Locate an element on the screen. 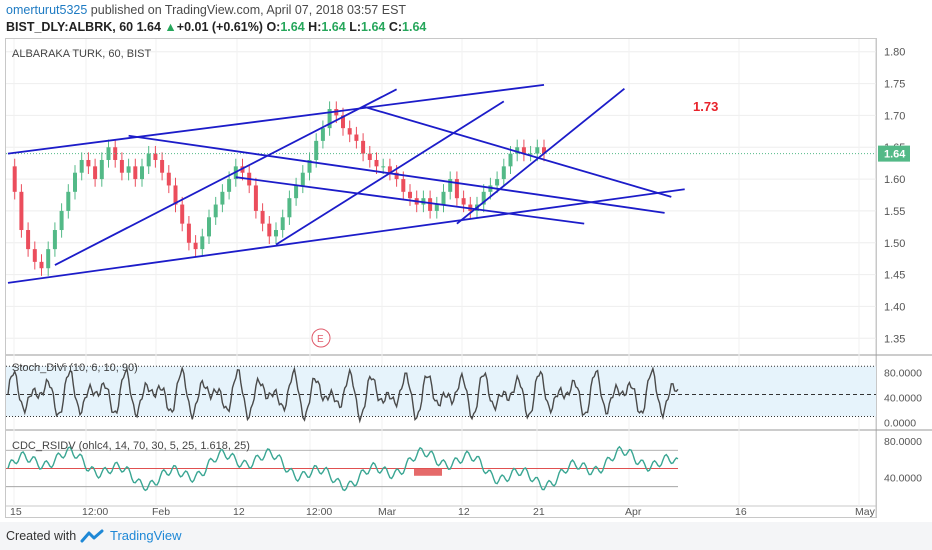 Image resolution: width=932 pixels, height=550 pixels. earnings-marker-icon is located at coordinates (321, 338).